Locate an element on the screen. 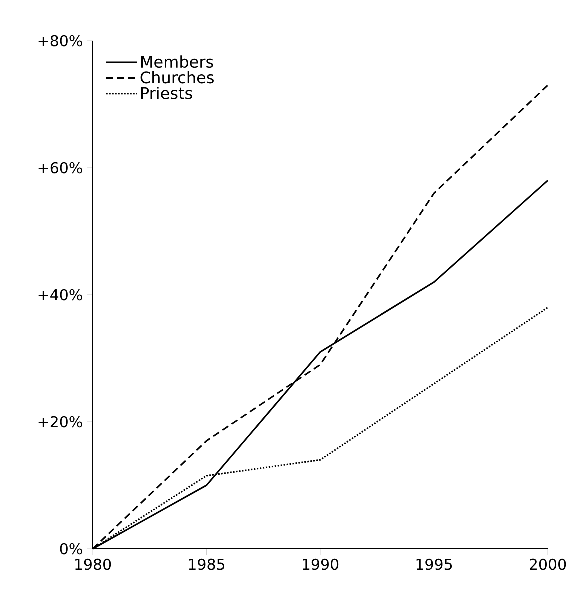  x-tick-label: 1990 is located at coordinates (321, 564).